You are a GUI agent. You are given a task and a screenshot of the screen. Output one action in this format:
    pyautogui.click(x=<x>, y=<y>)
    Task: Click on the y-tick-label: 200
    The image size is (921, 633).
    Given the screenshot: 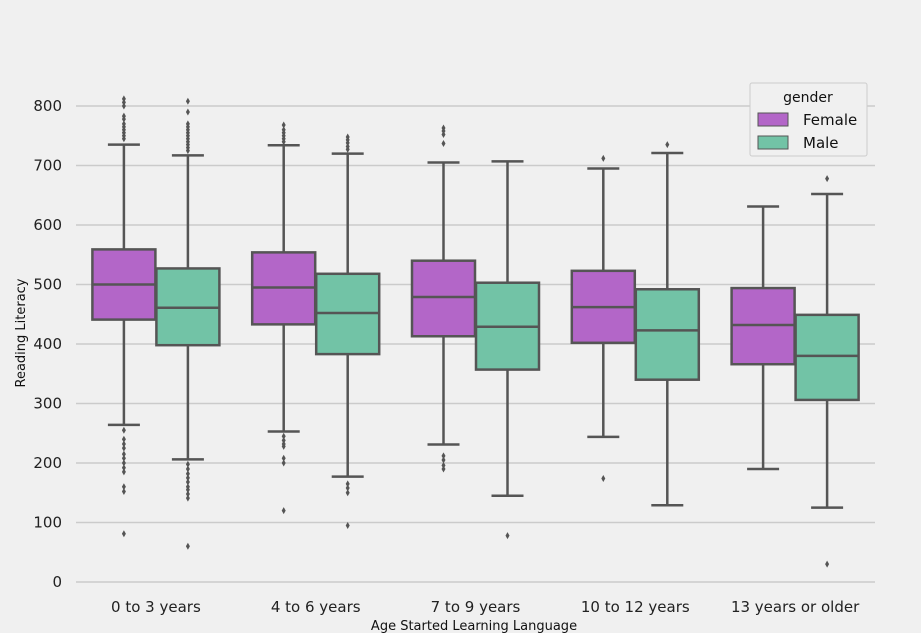 What is the action you would take?
    pyautogui.click(x=47, y=463)
    